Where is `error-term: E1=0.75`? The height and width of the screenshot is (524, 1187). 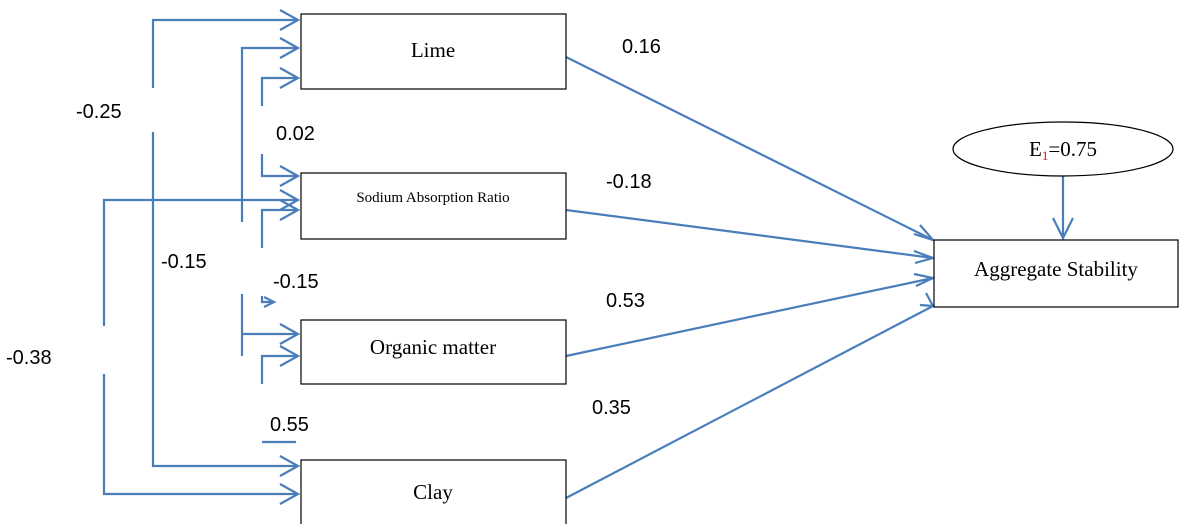
error-term: E1=0.75 is located at coordinates (1063, 149).